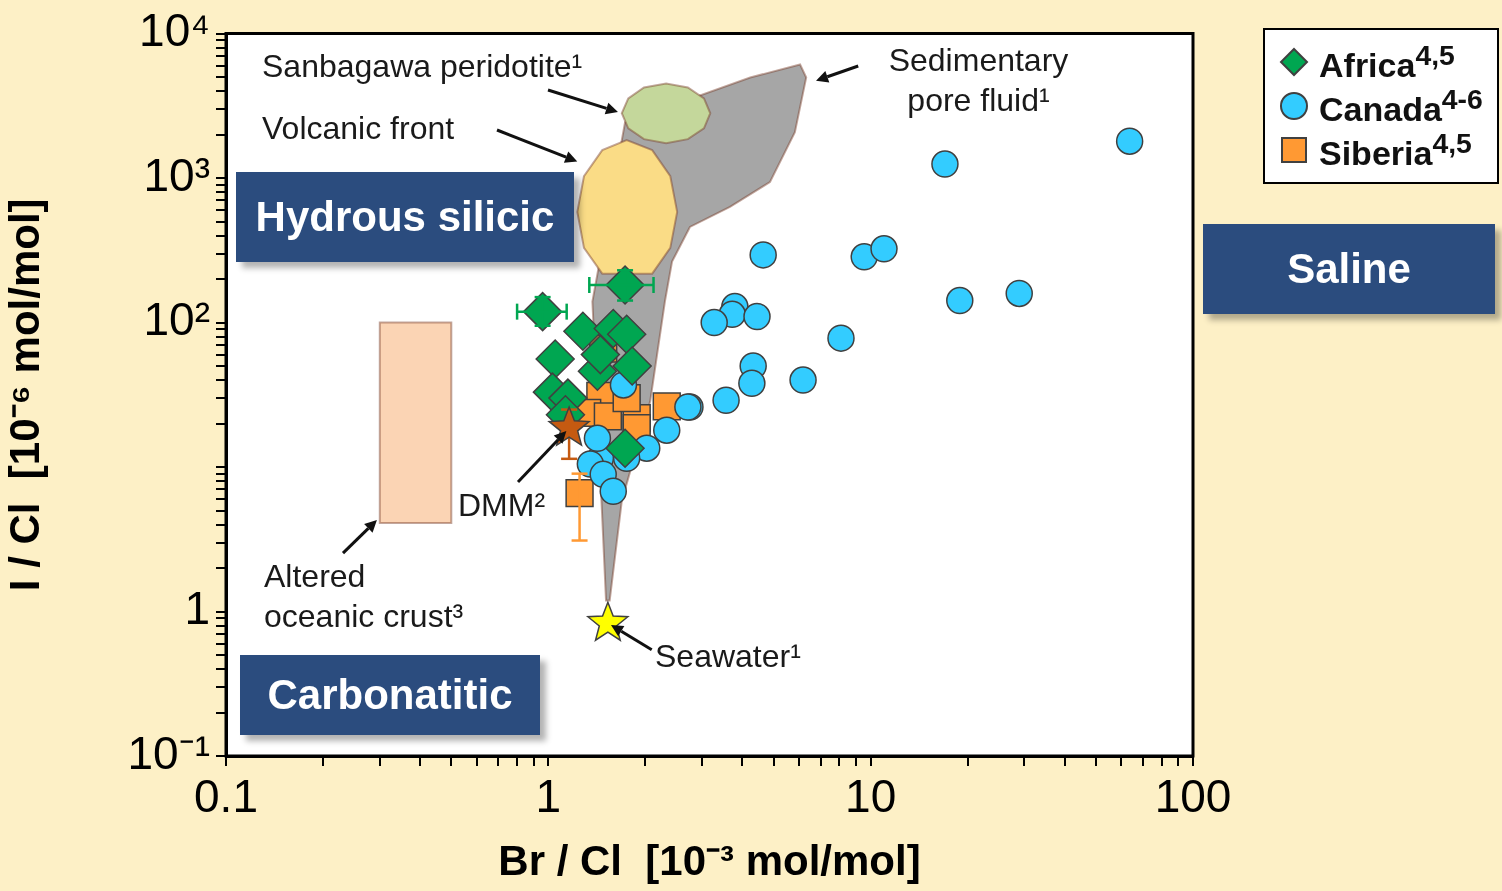  I want to click on annotation: Volcanic front, so click(358, 128).